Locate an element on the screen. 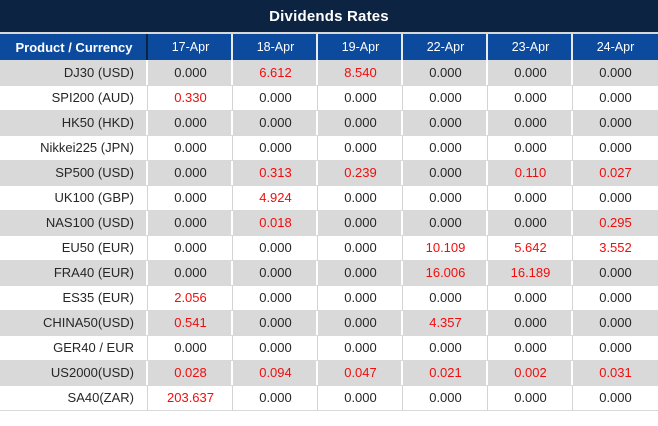  column-header-date-23-apr: 23-Apr is located at coordinates (530, 47).